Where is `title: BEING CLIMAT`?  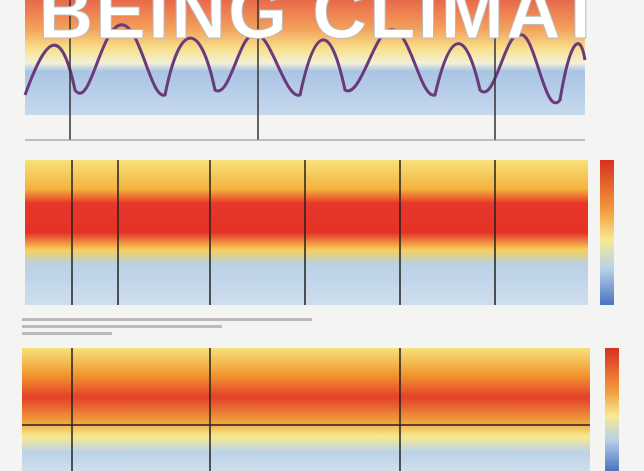
title: BEING CLIMAT is located at coordinates (321, 27).